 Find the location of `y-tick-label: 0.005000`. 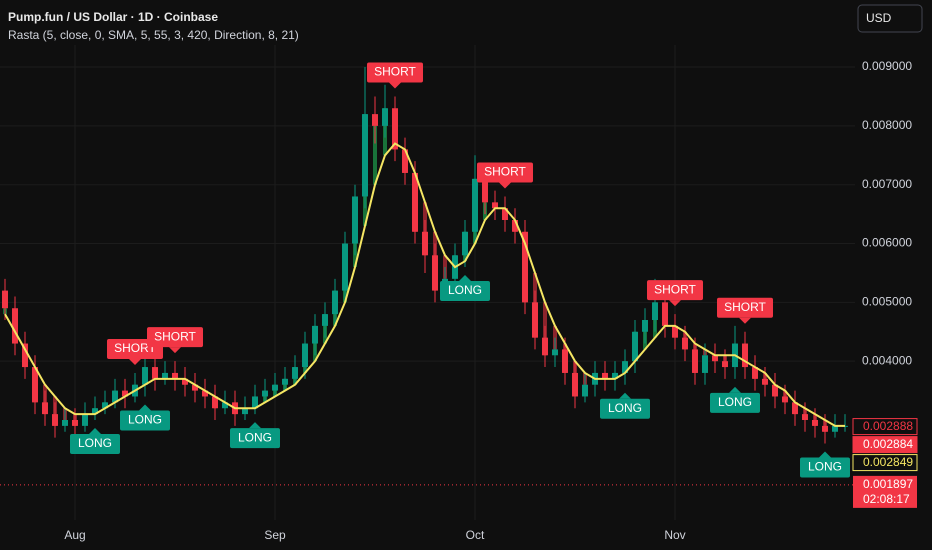

y-tick-label: 0.005000 is located at coordinates (887, 302).